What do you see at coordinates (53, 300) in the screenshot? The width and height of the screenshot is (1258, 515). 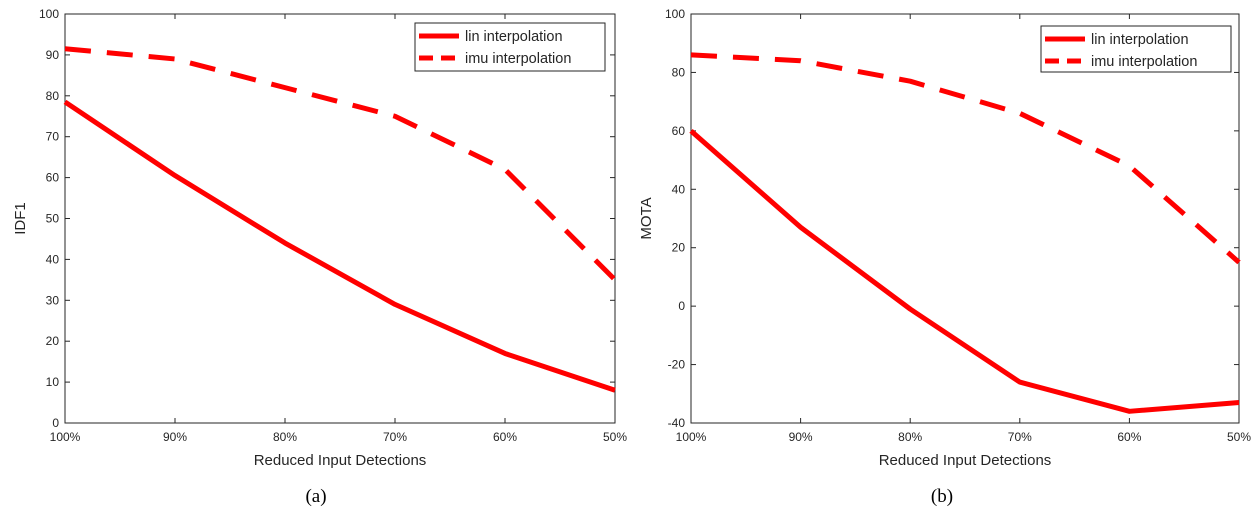 I see `y-tick-label: 30` at bounding box center [53, 300].